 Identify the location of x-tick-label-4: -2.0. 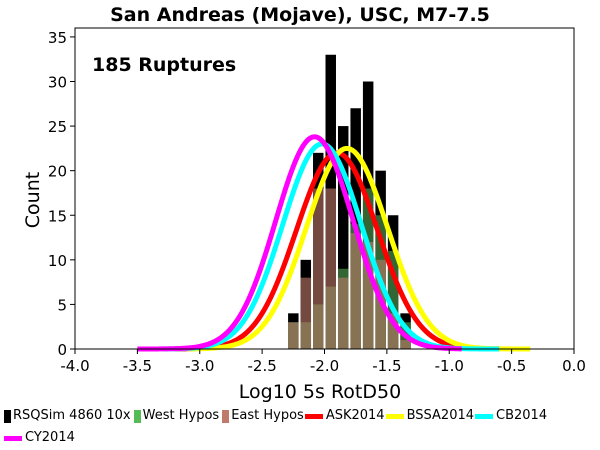
(324, 366).